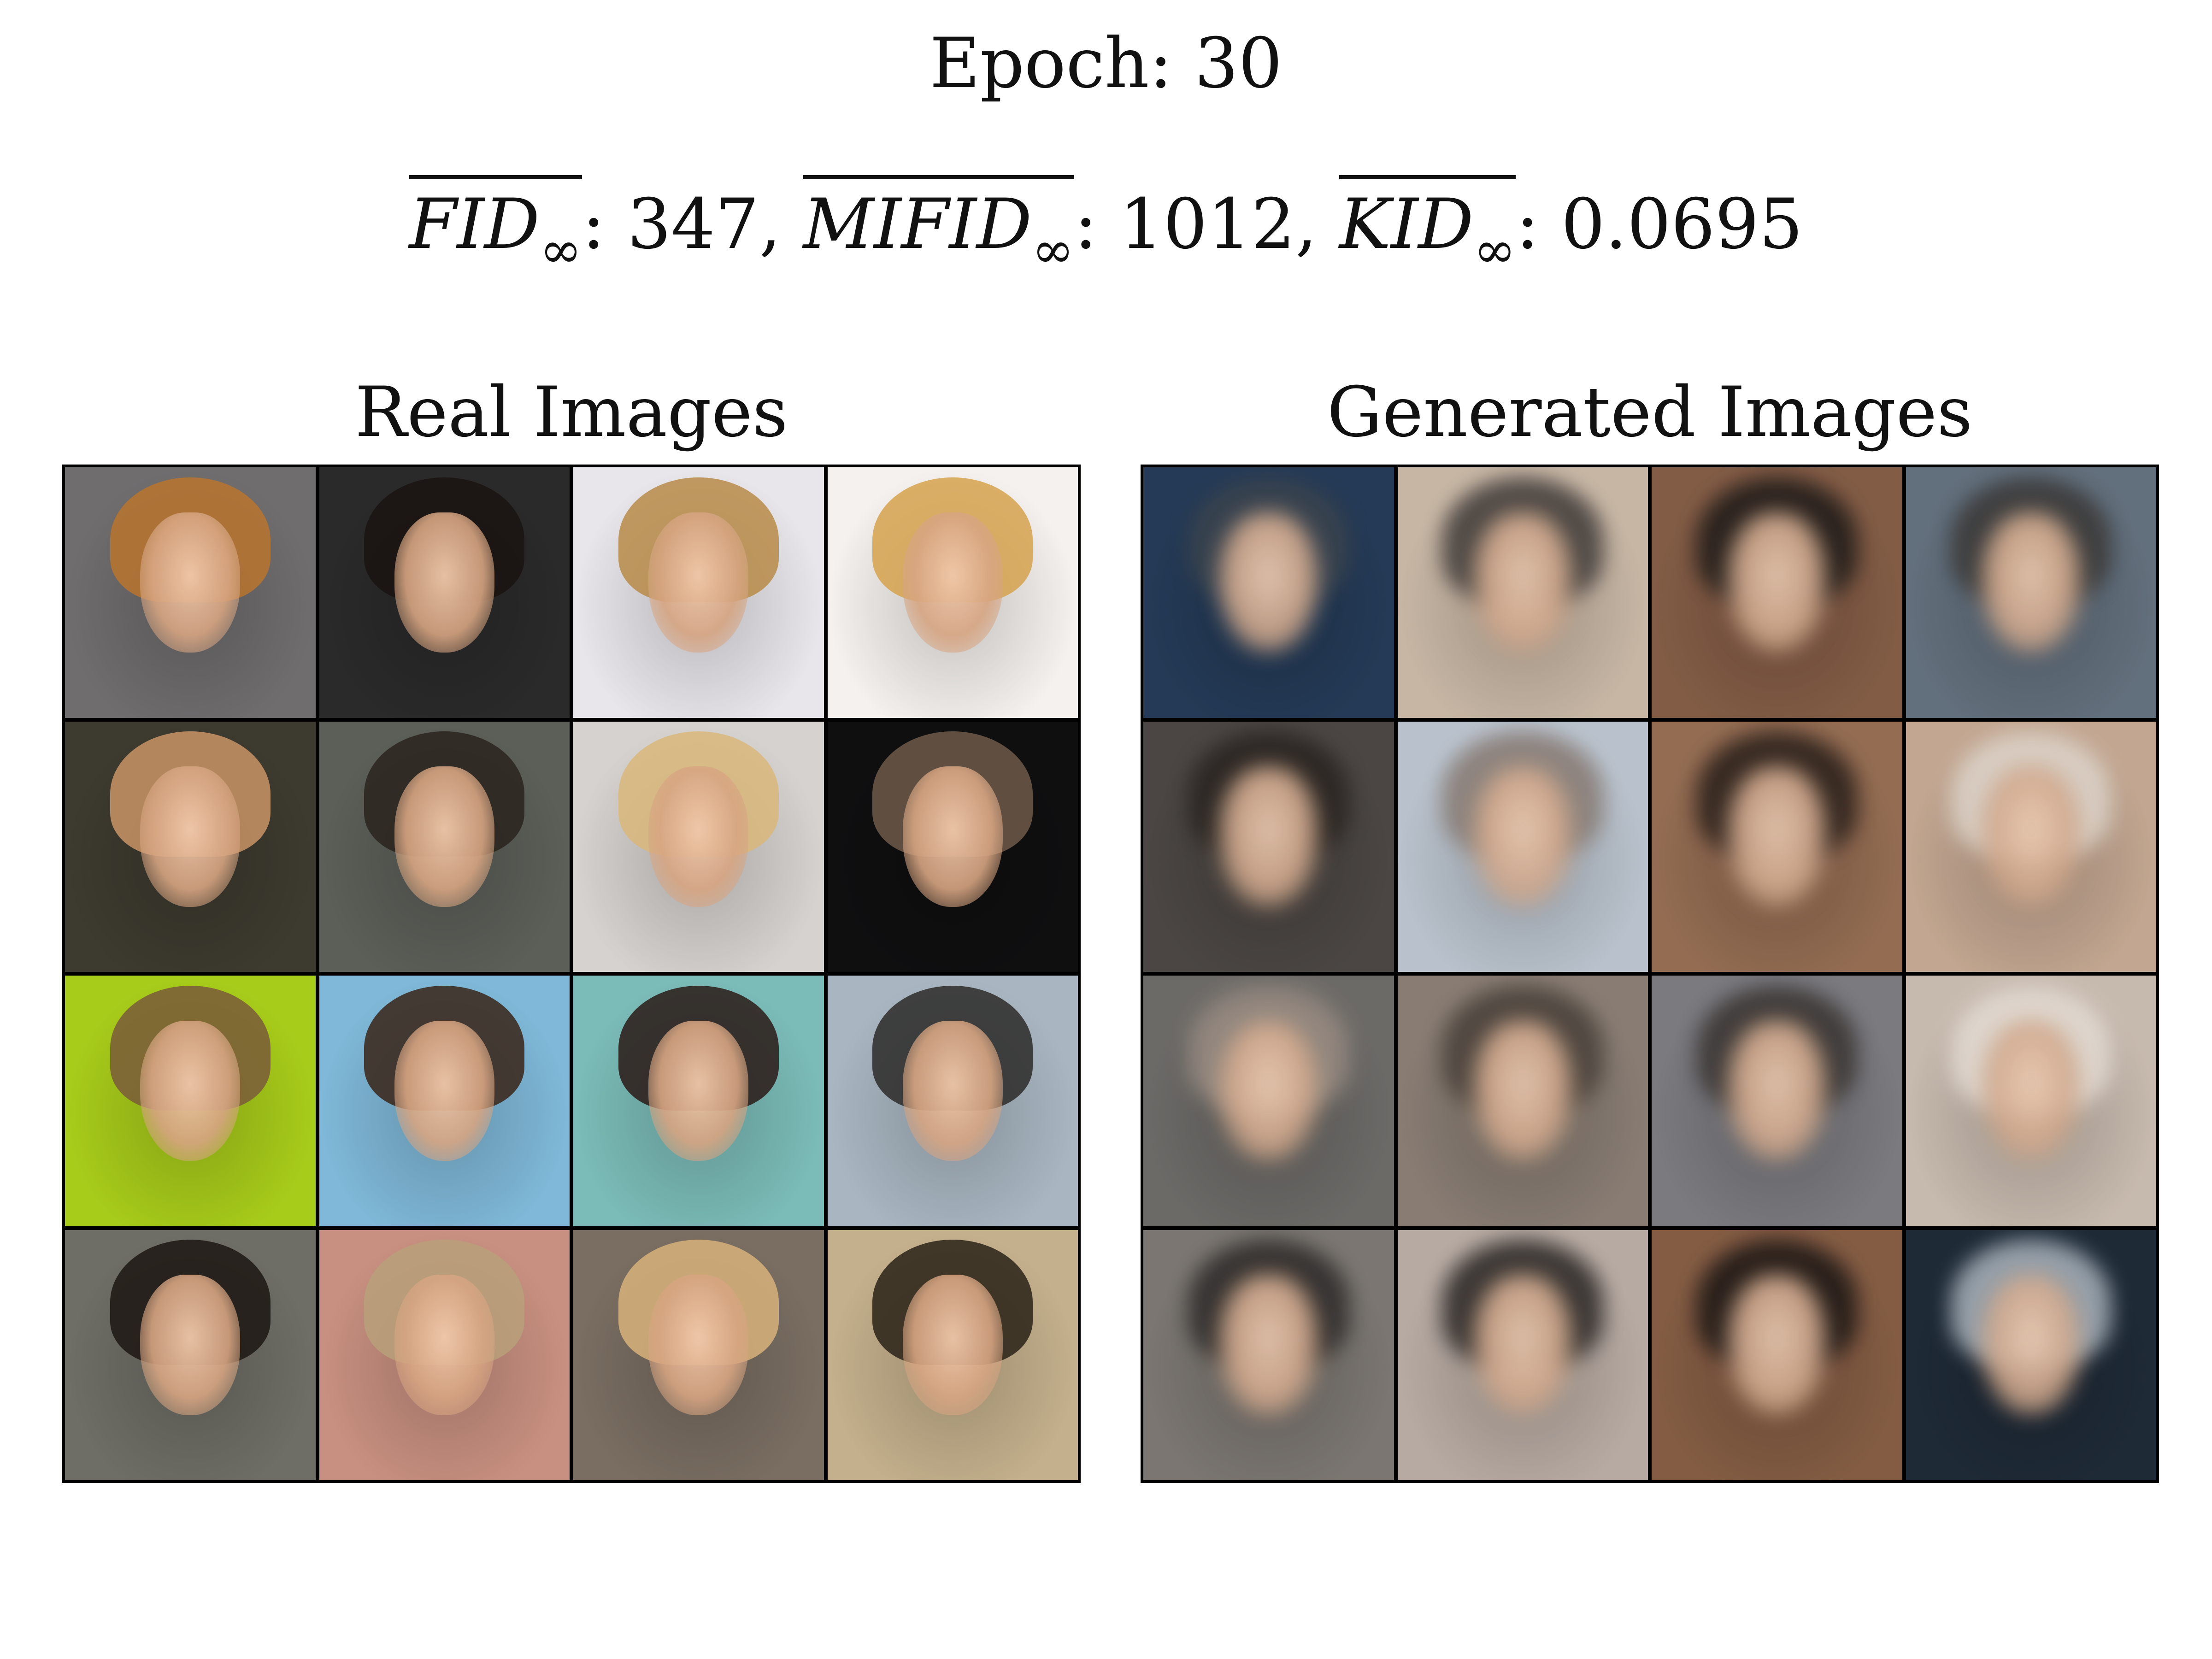 This screenshot has height=1659, width=2212. I want to click on metrics-line: FID∞: 347, MIFID∞: 1012, KID∞: 0.0695, so click(1106, 233).